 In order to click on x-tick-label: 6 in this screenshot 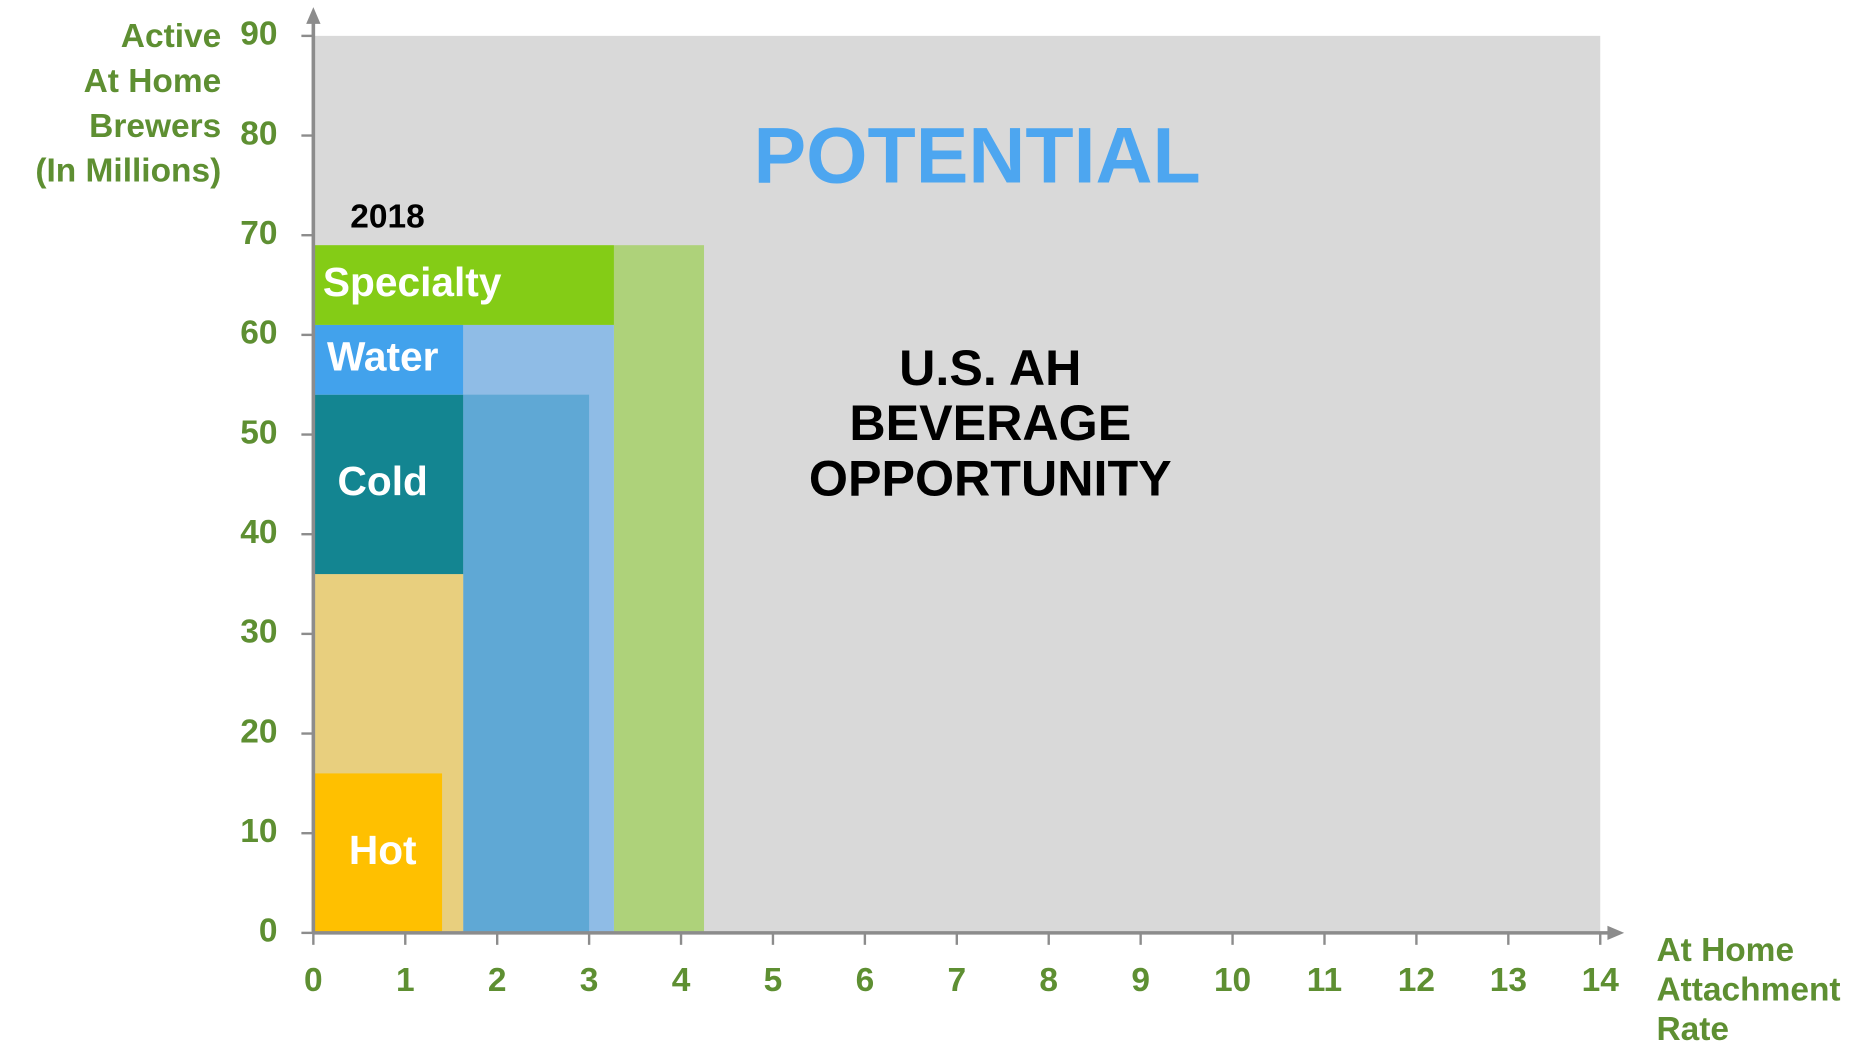, I will do `click(865, 980)`.